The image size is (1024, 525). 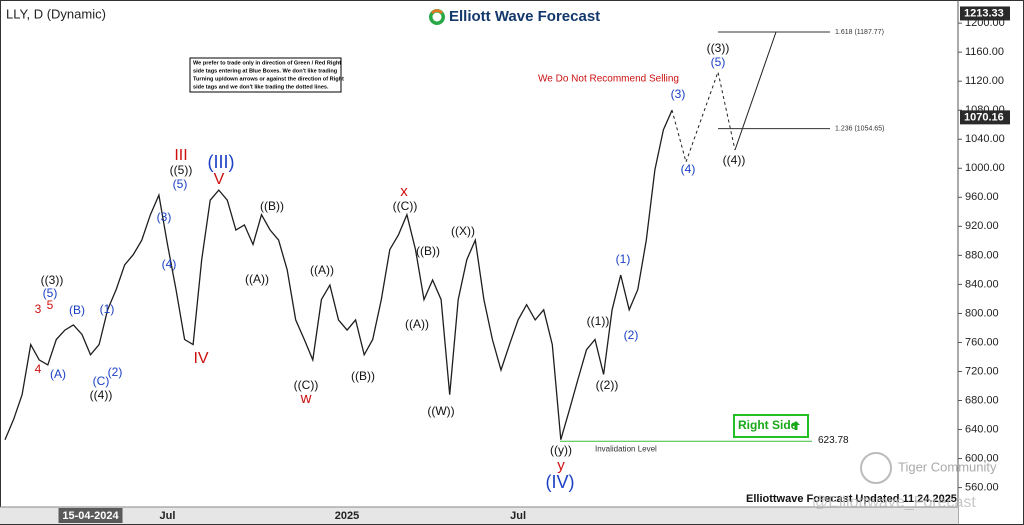 I want to click on time-axis-strip, so click(x=479, y=515).